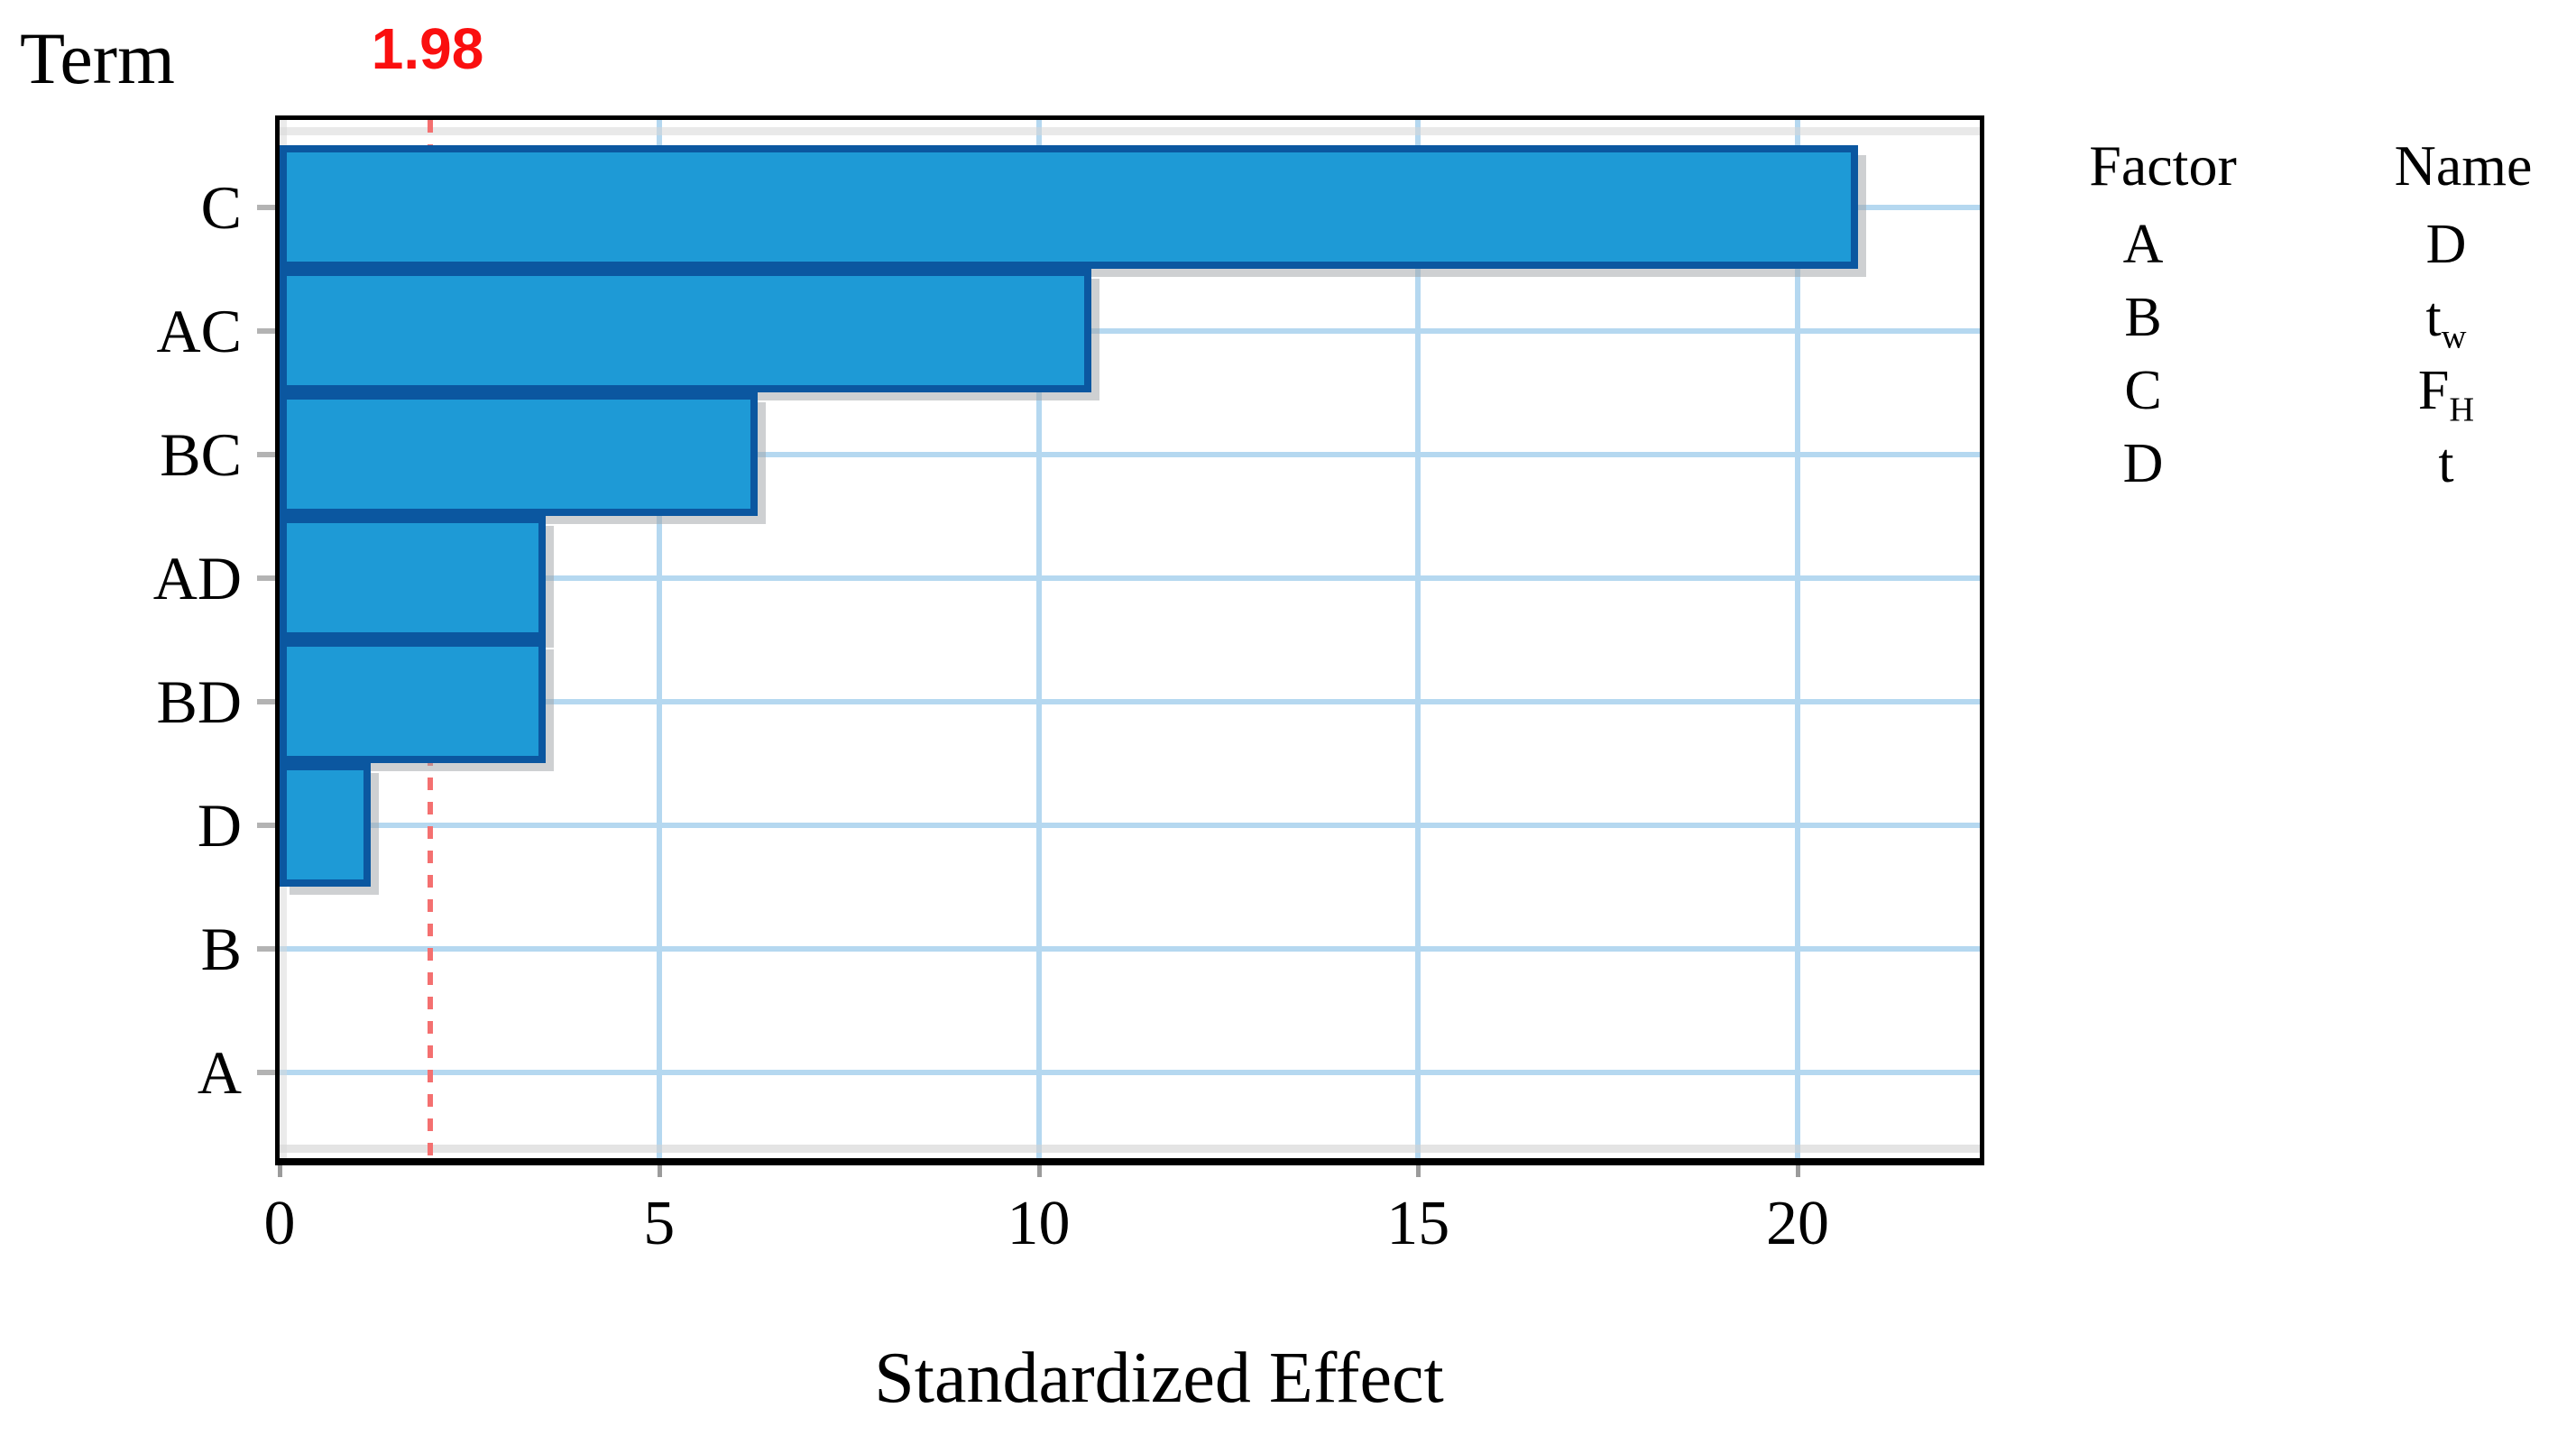 This screenshot has height=1454, width=2576. What do you see at coordinates (2446, 463) in the screenshot?
I see `legend-name-D: t` at bounding box center [2446, 463].